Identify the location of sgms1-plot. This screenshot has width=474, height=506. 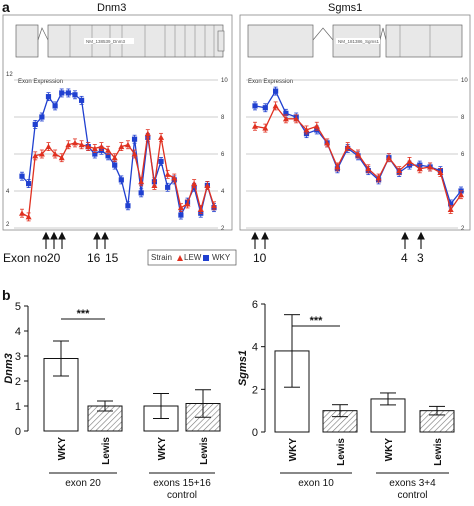
(358, 150).